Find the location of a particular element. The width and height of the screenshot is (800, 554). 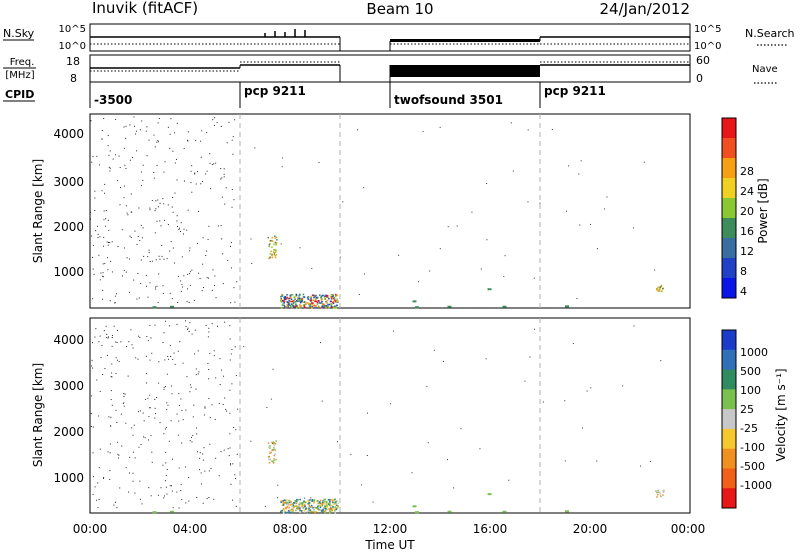

cpid-segment-3: twofsound 3501 is located at coordinates (448, 100).